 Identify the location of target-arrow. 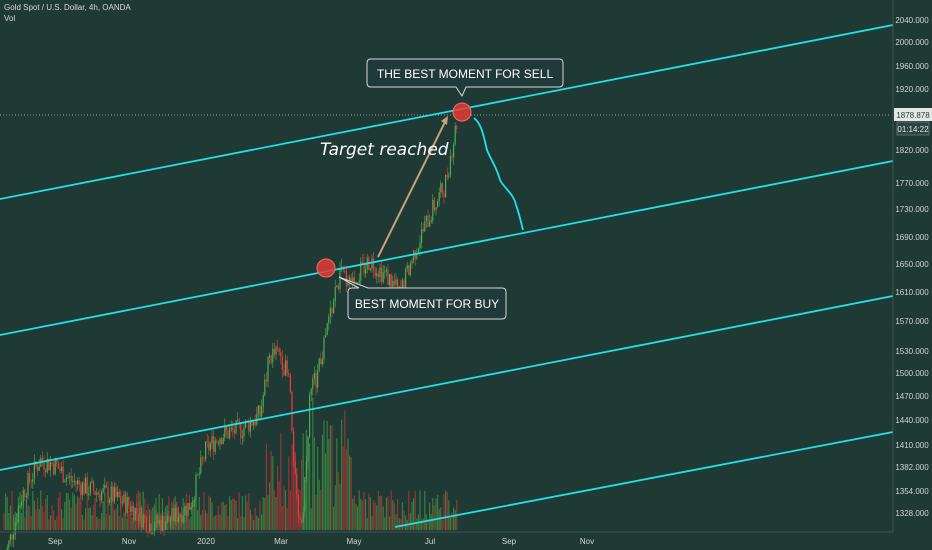
(412, 187).